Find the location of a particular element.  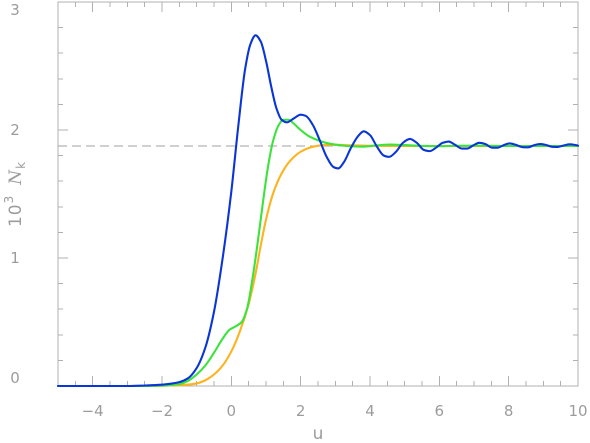

x-tick-label: −4 is located at coordinates (93, 411).